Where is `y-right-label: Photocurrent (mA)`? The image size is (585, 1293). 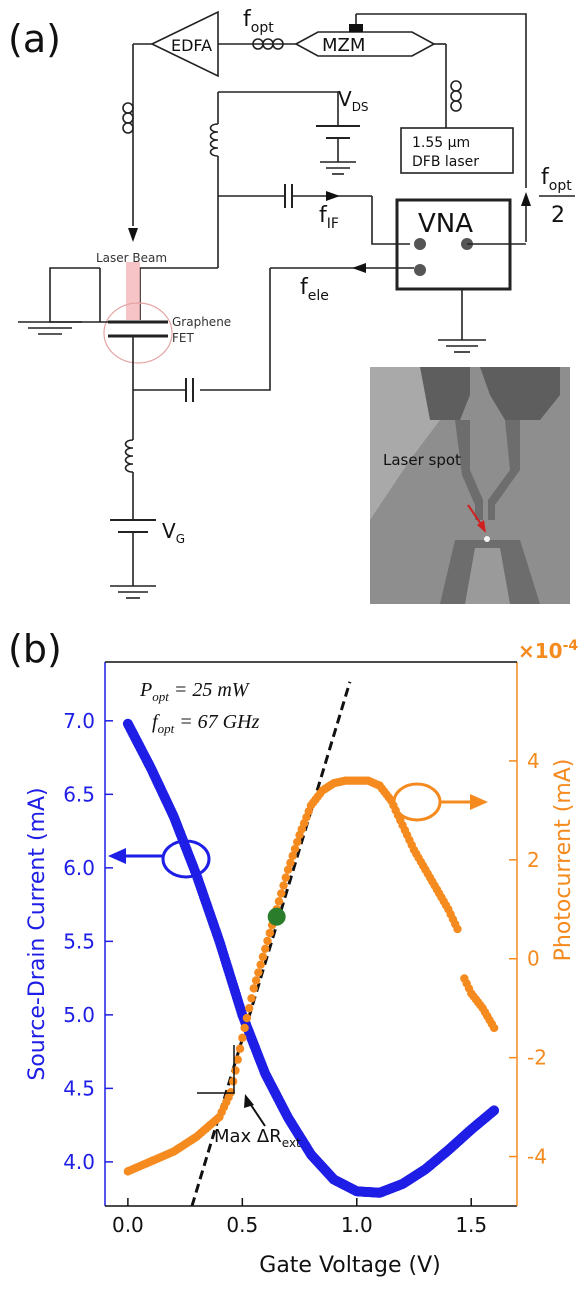 y-right-label: Photocurrent (mA) is located at coordinates (563, 860).